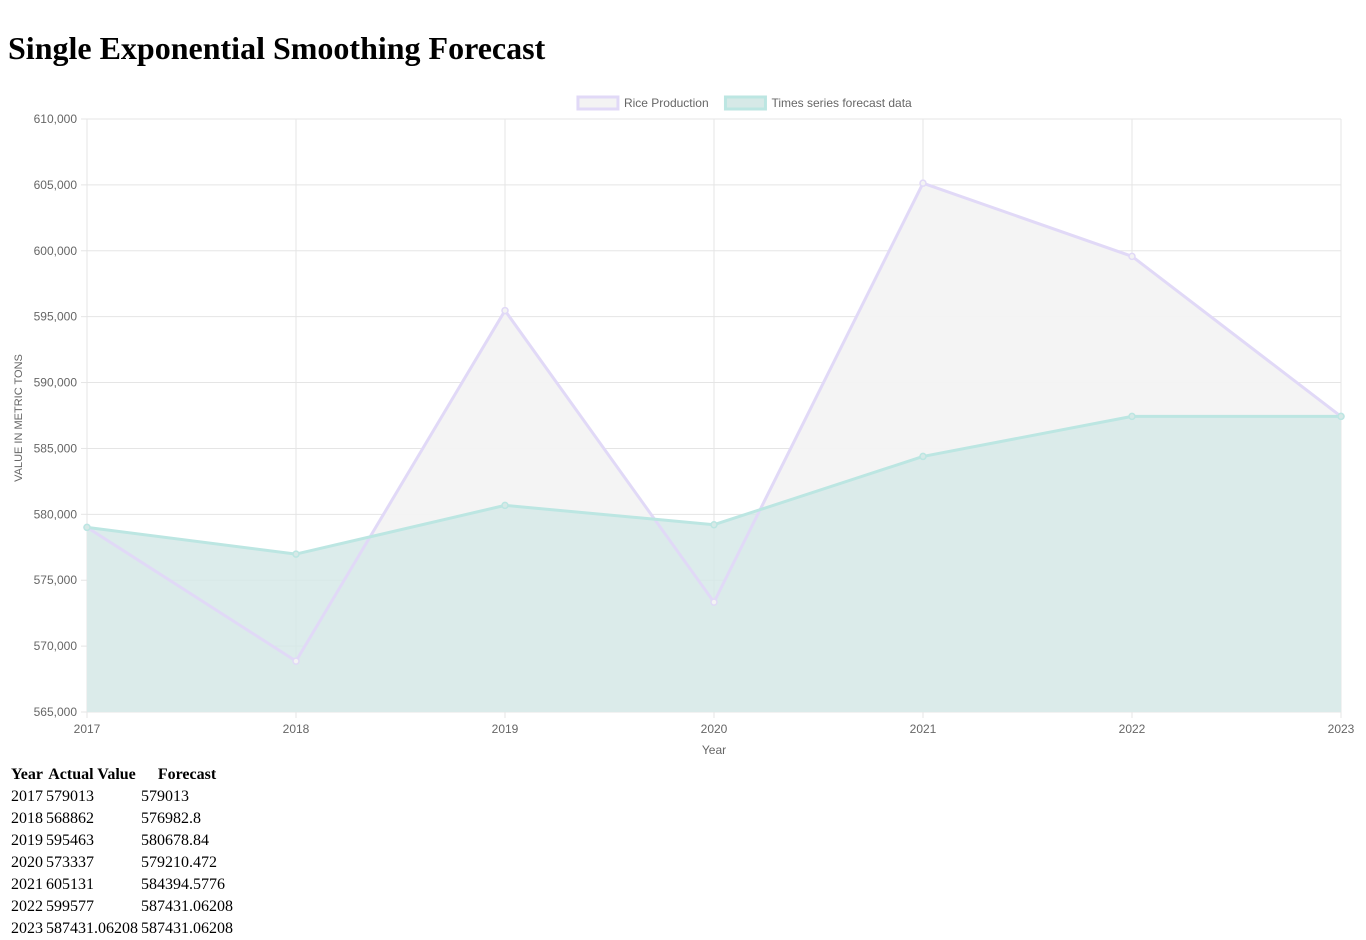 This screenshot has height=940, width=1366. Describe the element at coordinates (179, 862) in the screenshot. I see `table-cell-forecast: 579210.472` at that location.